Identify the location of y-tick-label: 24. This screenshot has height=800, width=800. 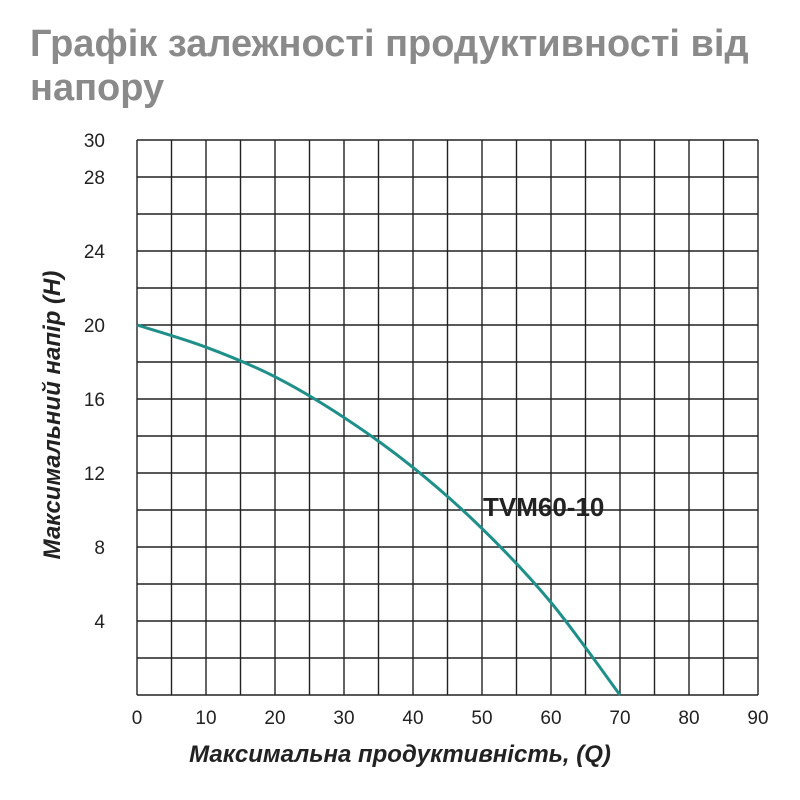
(95, 252).